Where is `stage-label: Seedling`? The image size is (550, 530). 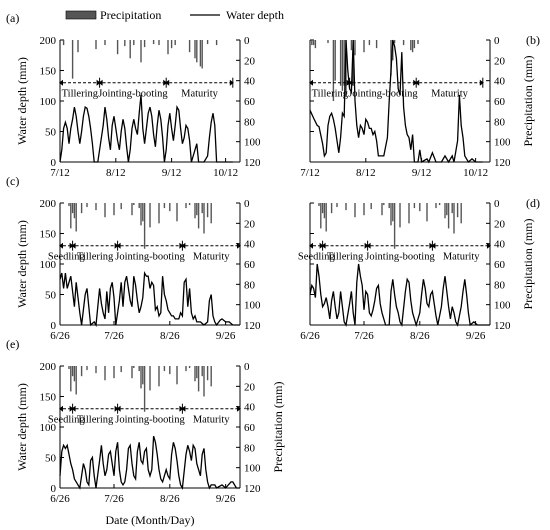 stage-label: Seedling is located at coordinates (316, 257).